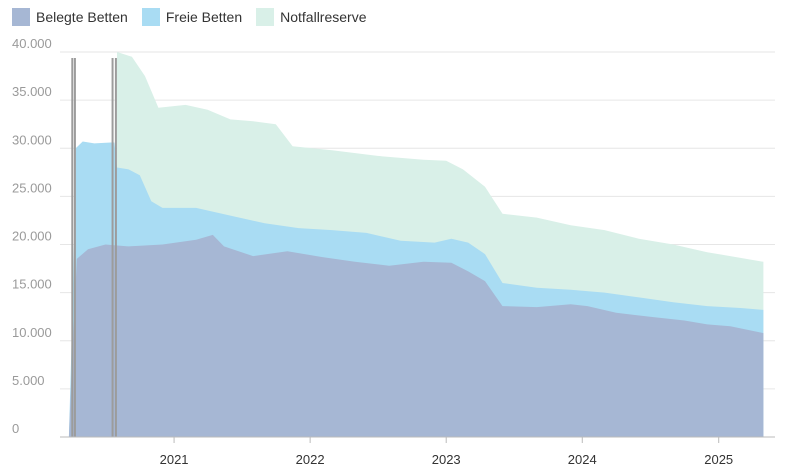 The height and width of the screenshot is (475, 795). Describe the element at coordinates (32, 43) in the screenshot. I see `y-tick-label: 40.000` at that location.